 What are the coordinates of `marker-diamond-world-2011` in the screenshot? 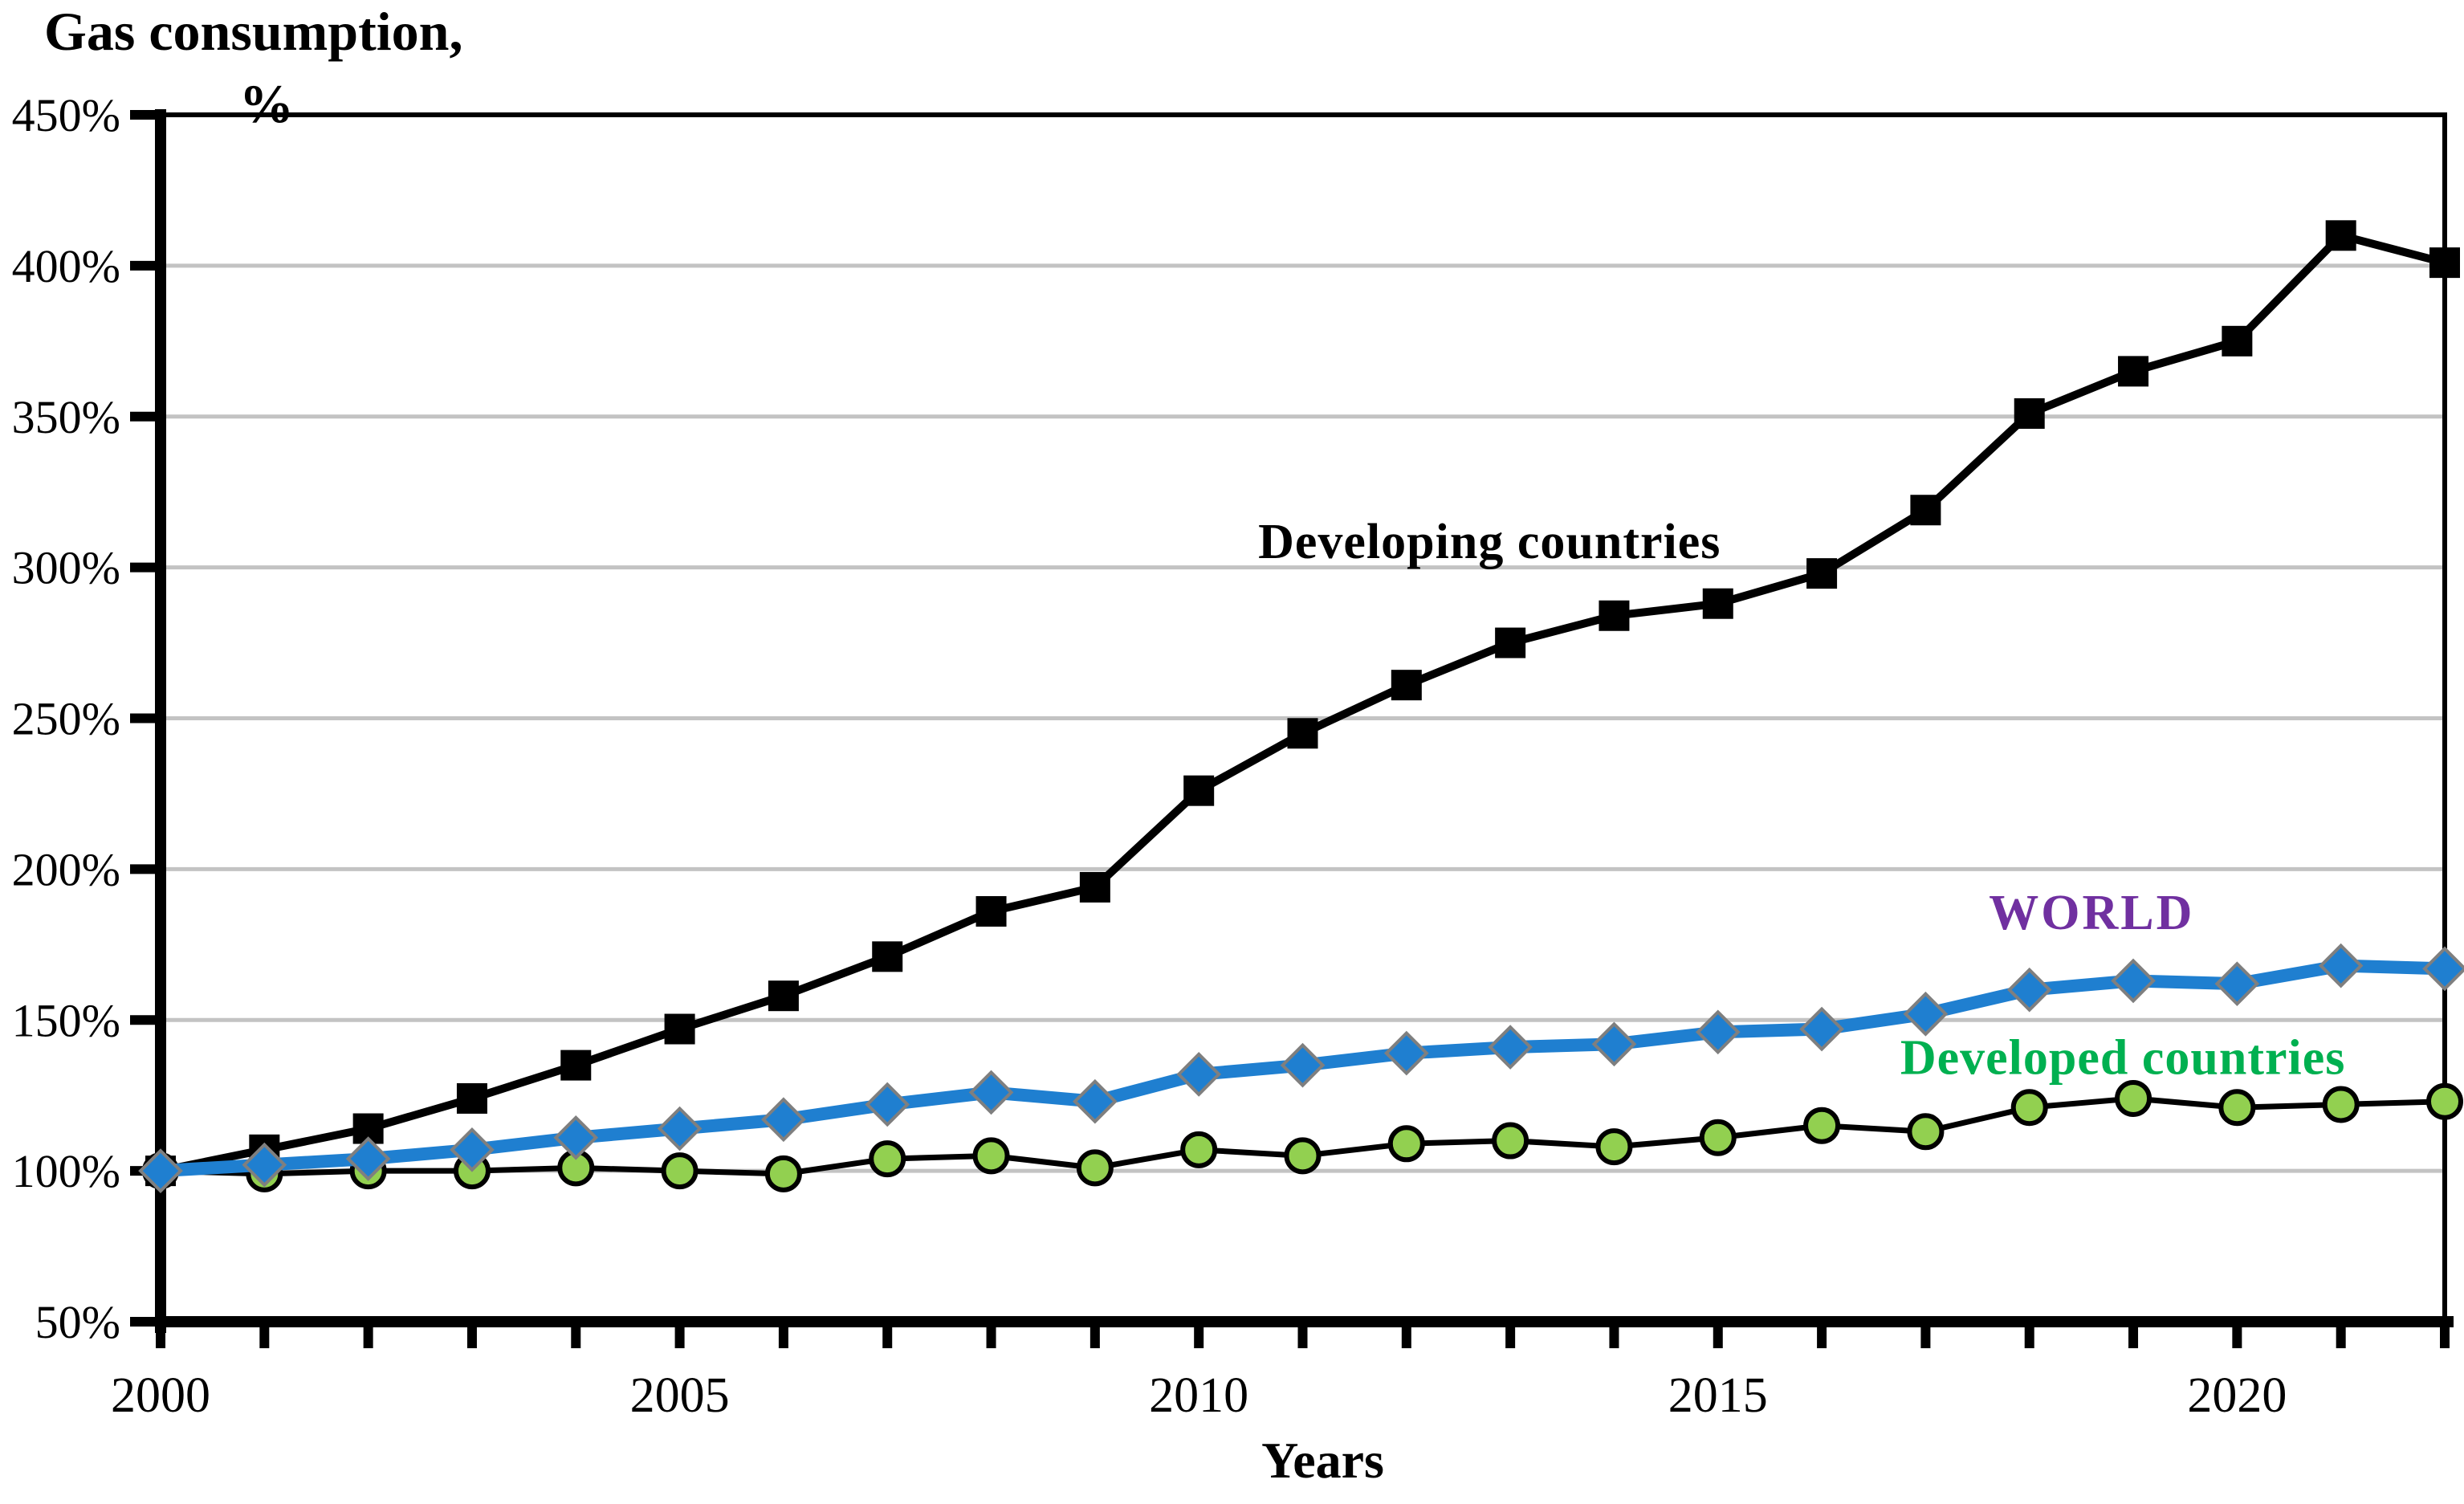 It's located at (1303, 1065).